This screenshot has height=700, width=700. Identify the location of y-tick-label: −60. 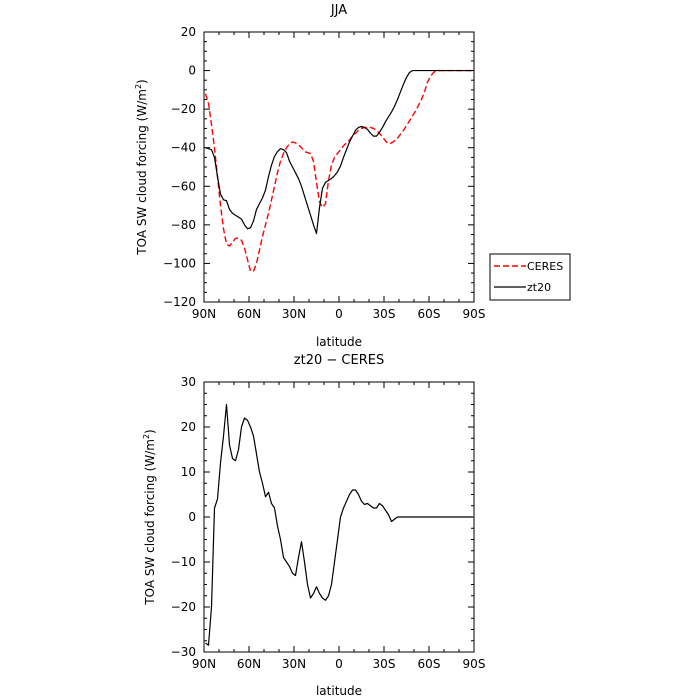
(183, 186).